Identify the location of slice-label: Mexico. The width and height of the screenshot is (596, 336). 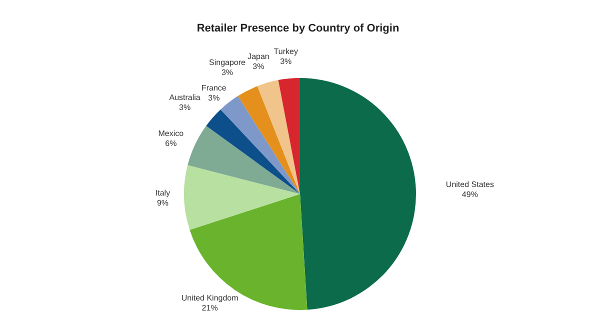
(171, 133).